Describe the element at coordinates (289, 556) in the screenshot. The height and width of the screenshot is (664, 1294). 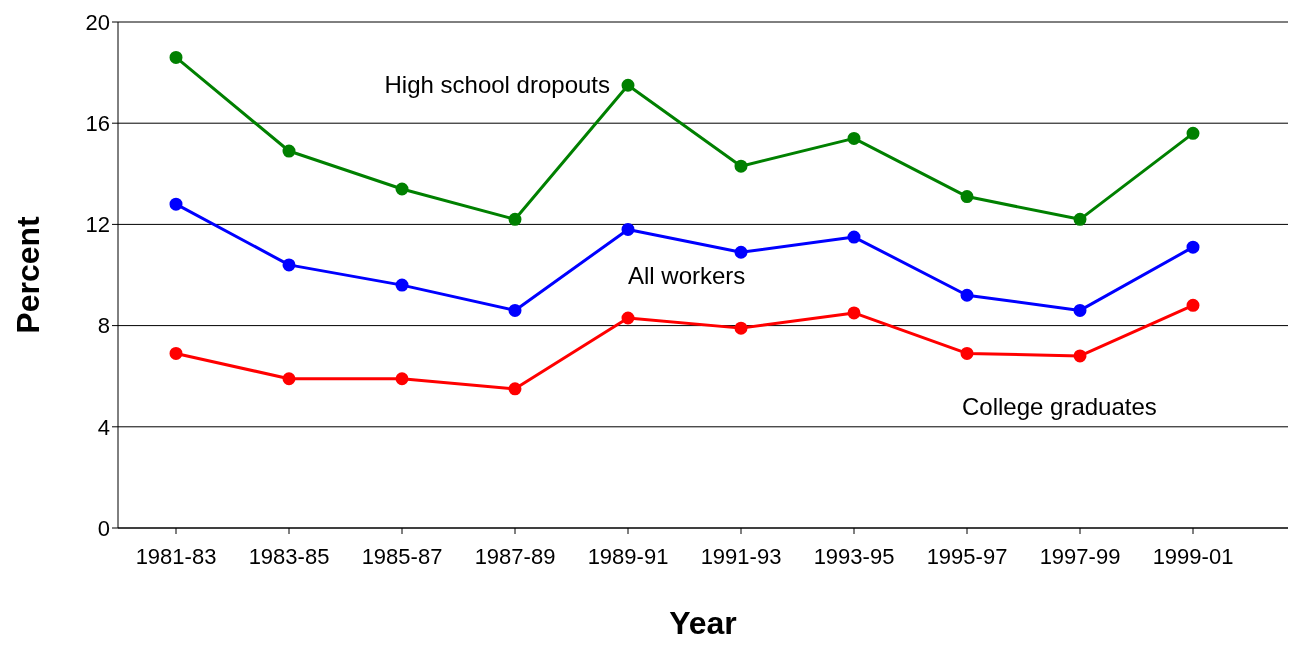
I see `x-tick-label: 1983-85` at that location.